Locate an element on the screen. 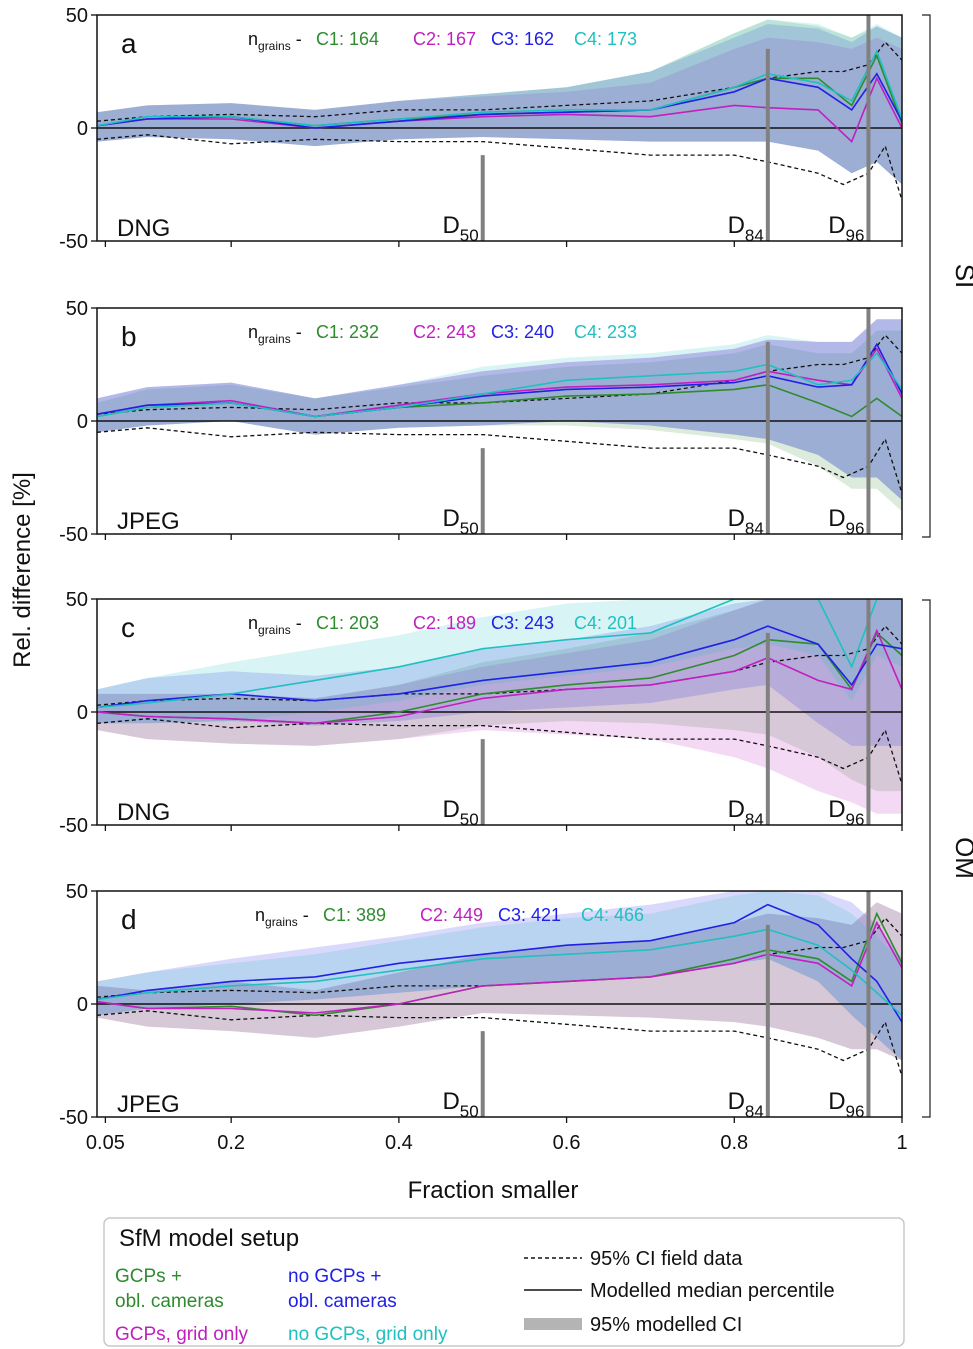  x-axis-label: Fraction smaller is located at coordinates (493, 1190).